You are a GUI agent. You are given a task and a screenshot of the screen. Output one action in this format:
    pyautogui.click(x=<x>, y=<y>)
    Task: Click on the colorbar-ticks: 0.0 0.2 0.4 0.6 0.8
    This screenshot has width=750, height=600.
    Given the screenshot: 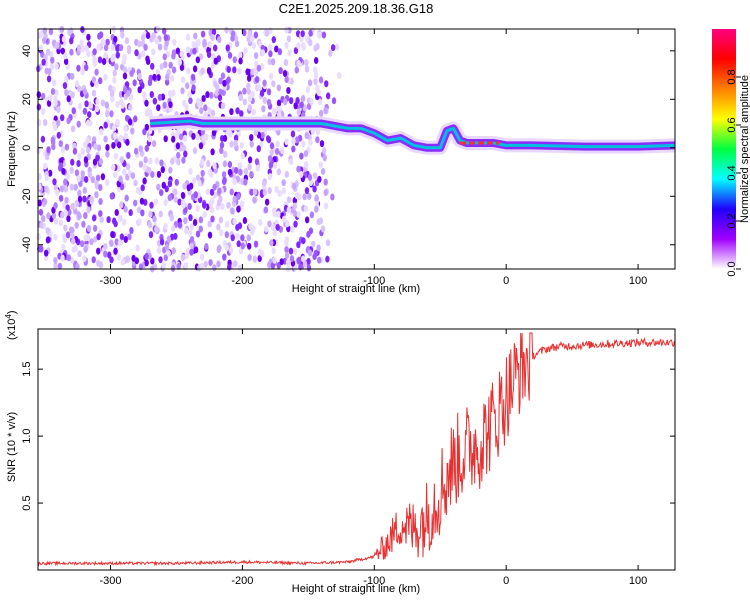 What is the action you would take?
    pyautogui.click(x=733, y=173)
    